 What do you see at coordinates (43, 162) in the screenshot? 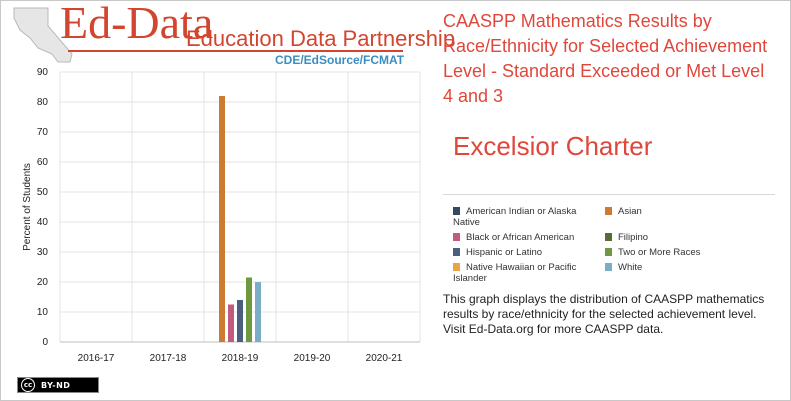
I see `y-tick-label: 60` at bounding box center [43, 162].